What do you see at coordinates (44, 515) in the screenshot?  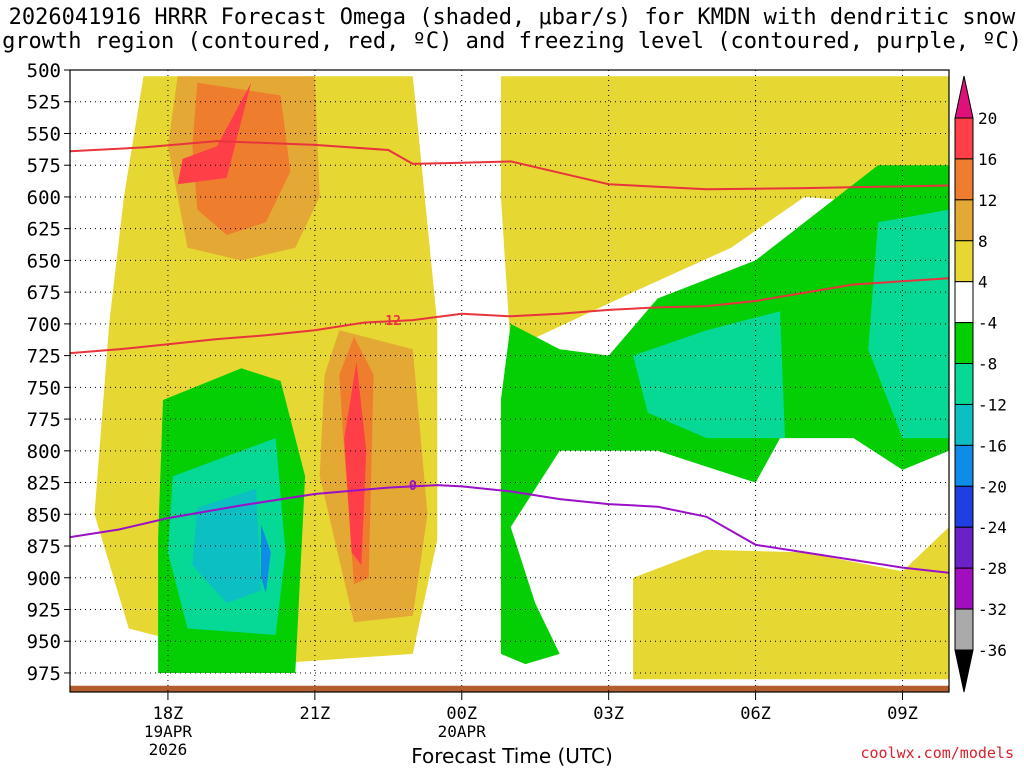 I see `y-tick-label-850: 850` at bounding box center [44, 515].